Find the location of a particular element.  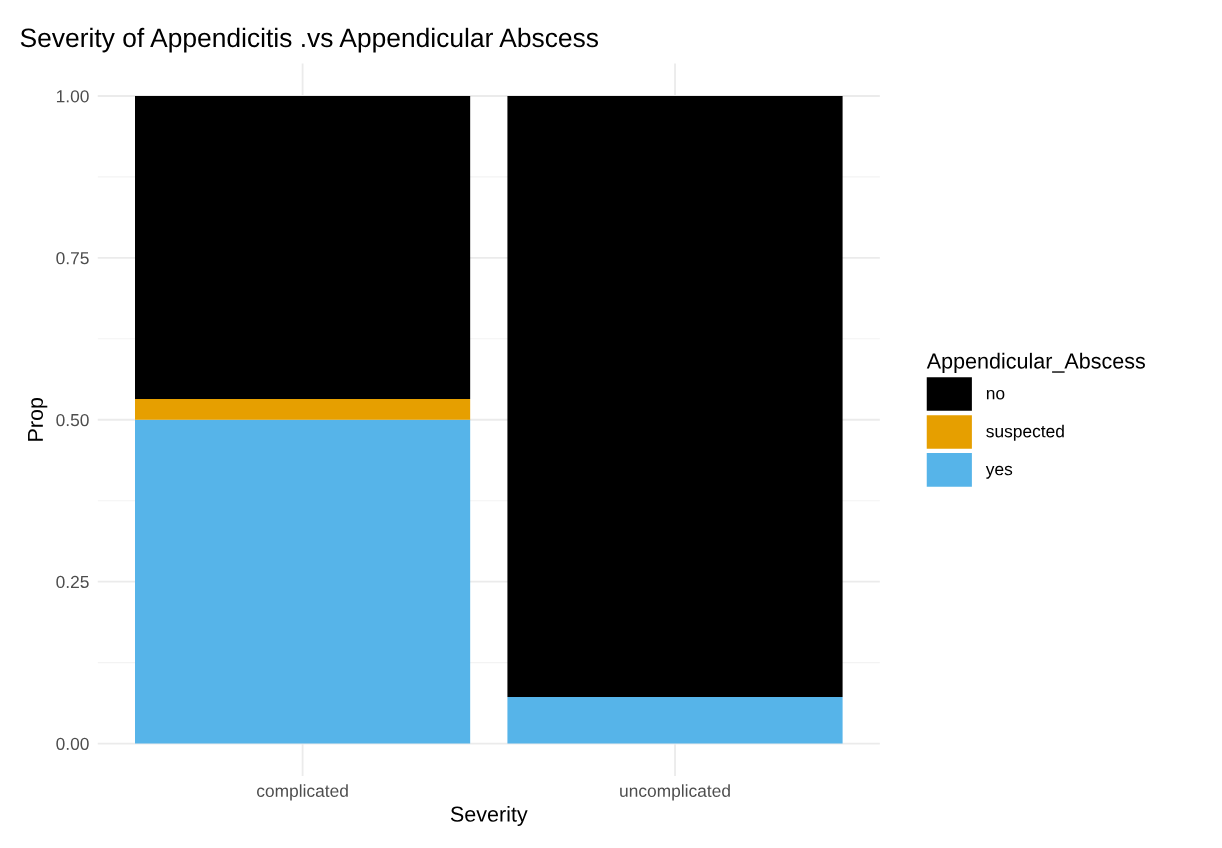

x-tick-label: complicated is located at coordinates (302, 792).